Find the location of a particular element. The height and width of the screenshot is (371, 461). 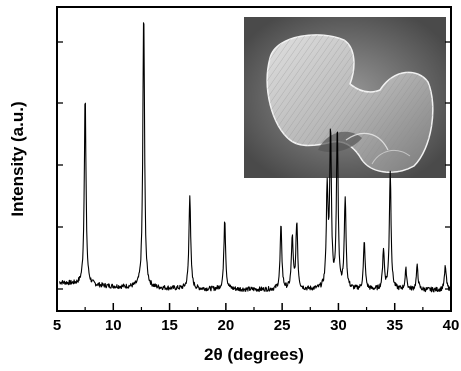

x-tick-label: 35 is located at coordinates (394, 325).